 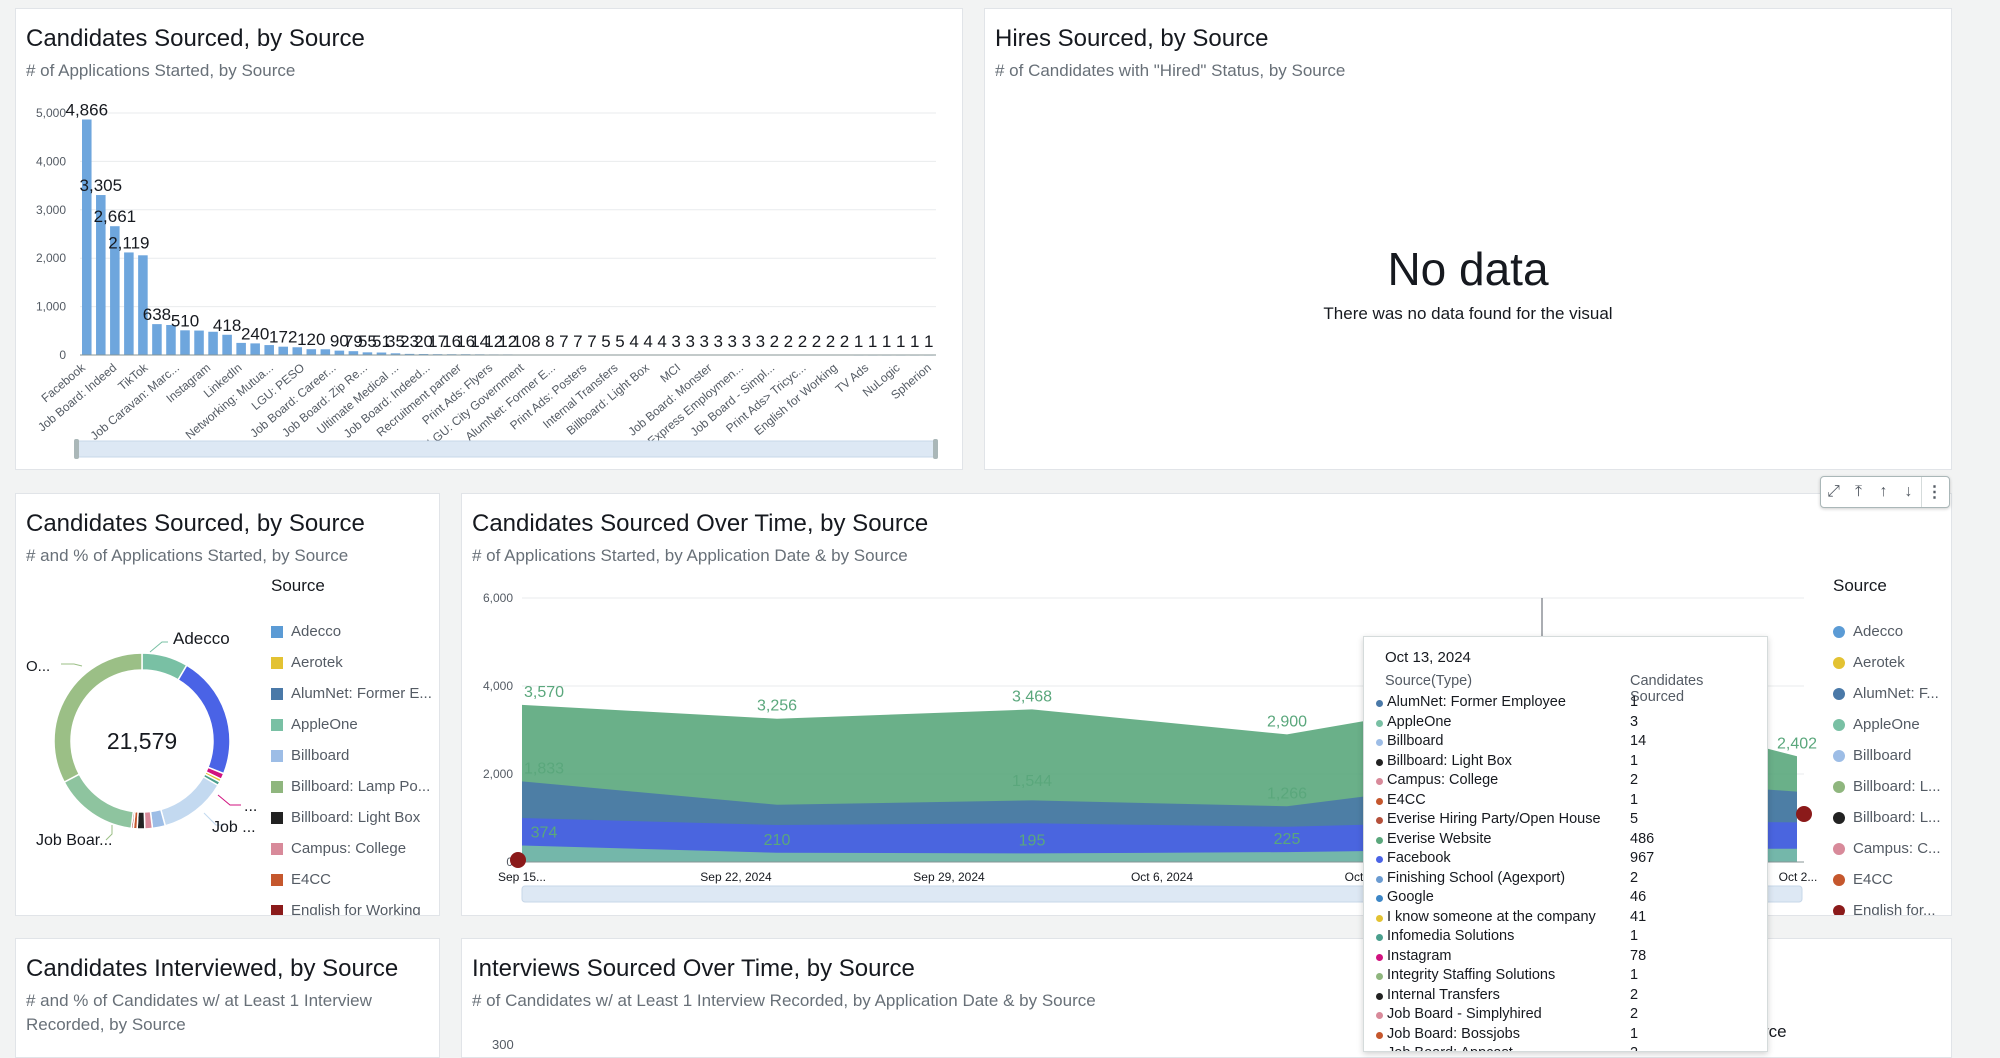 What do you see at coordinates (1934, 492) in the screenshot?
I see `more-options-icon: ⋮` at bounding box center [1934, 492].